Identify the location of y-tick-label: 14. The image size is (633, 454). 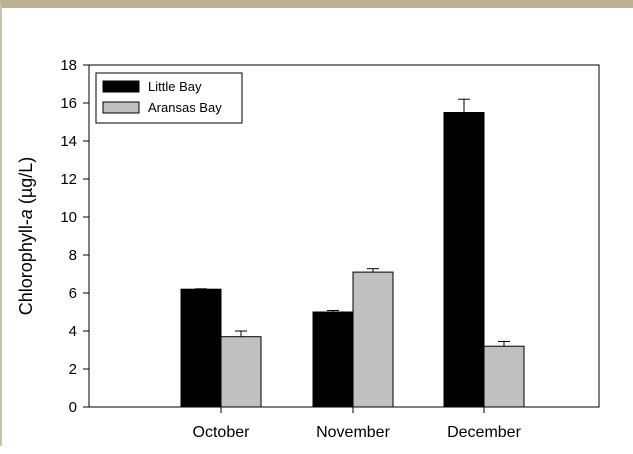
(68, 141).